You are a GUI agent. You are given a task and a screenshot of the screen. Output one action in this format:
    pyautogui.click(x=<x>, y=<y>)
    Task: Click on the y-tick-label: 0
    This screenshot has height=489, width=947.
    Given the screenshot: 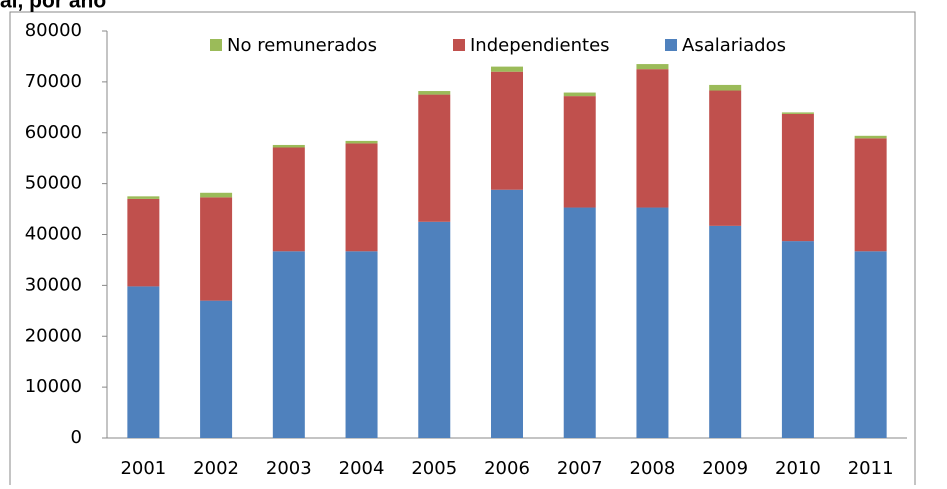 What is the action you would take?
    pyautogui.click(x=76, y=437)
    